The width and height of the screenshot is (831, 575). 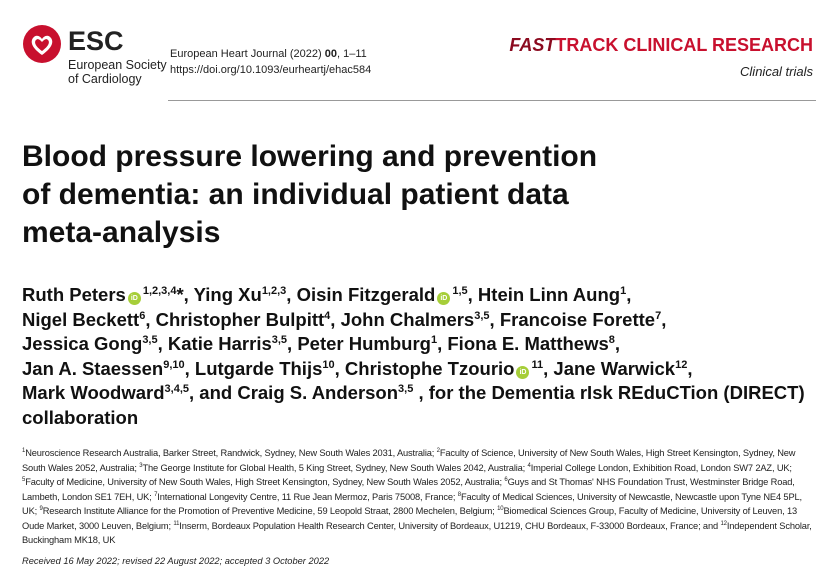 I want to click on affiliation-number: 3, so click(x=141, y=465).